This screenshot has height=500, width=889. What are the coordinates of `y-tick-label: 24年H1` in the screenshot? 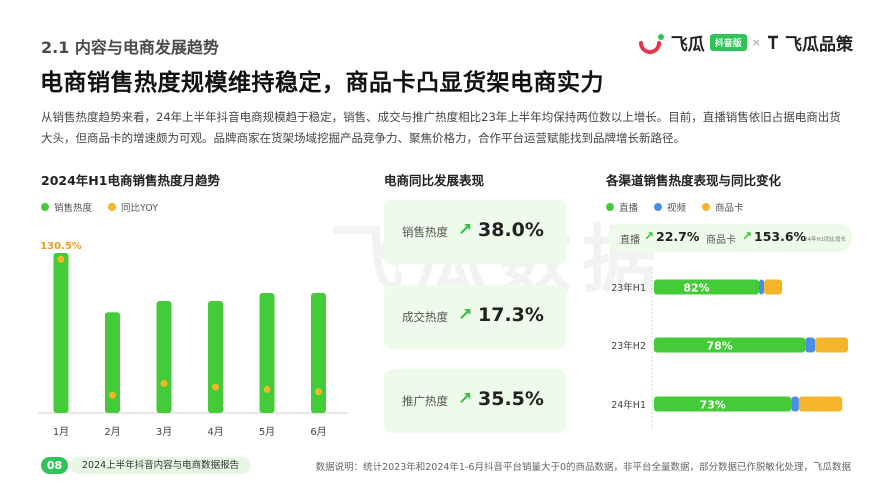 It's located at (628, 405).